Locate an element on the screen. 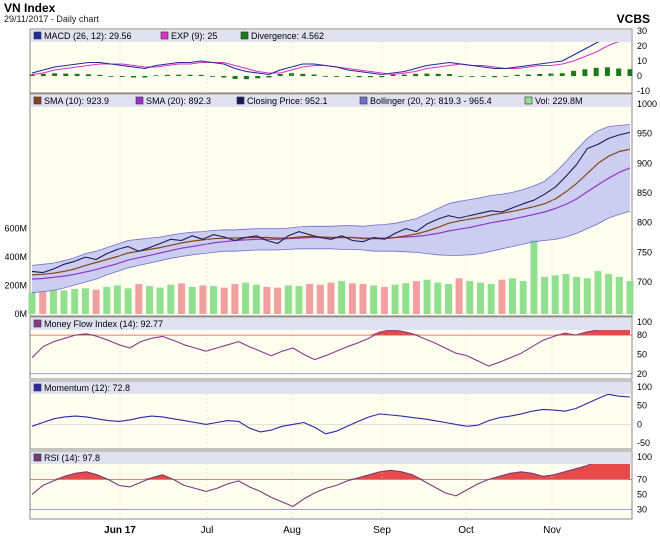 The height and width of the screenshot is (543, 660). month-label-jul: Jul is located at coordinates (207, 530).